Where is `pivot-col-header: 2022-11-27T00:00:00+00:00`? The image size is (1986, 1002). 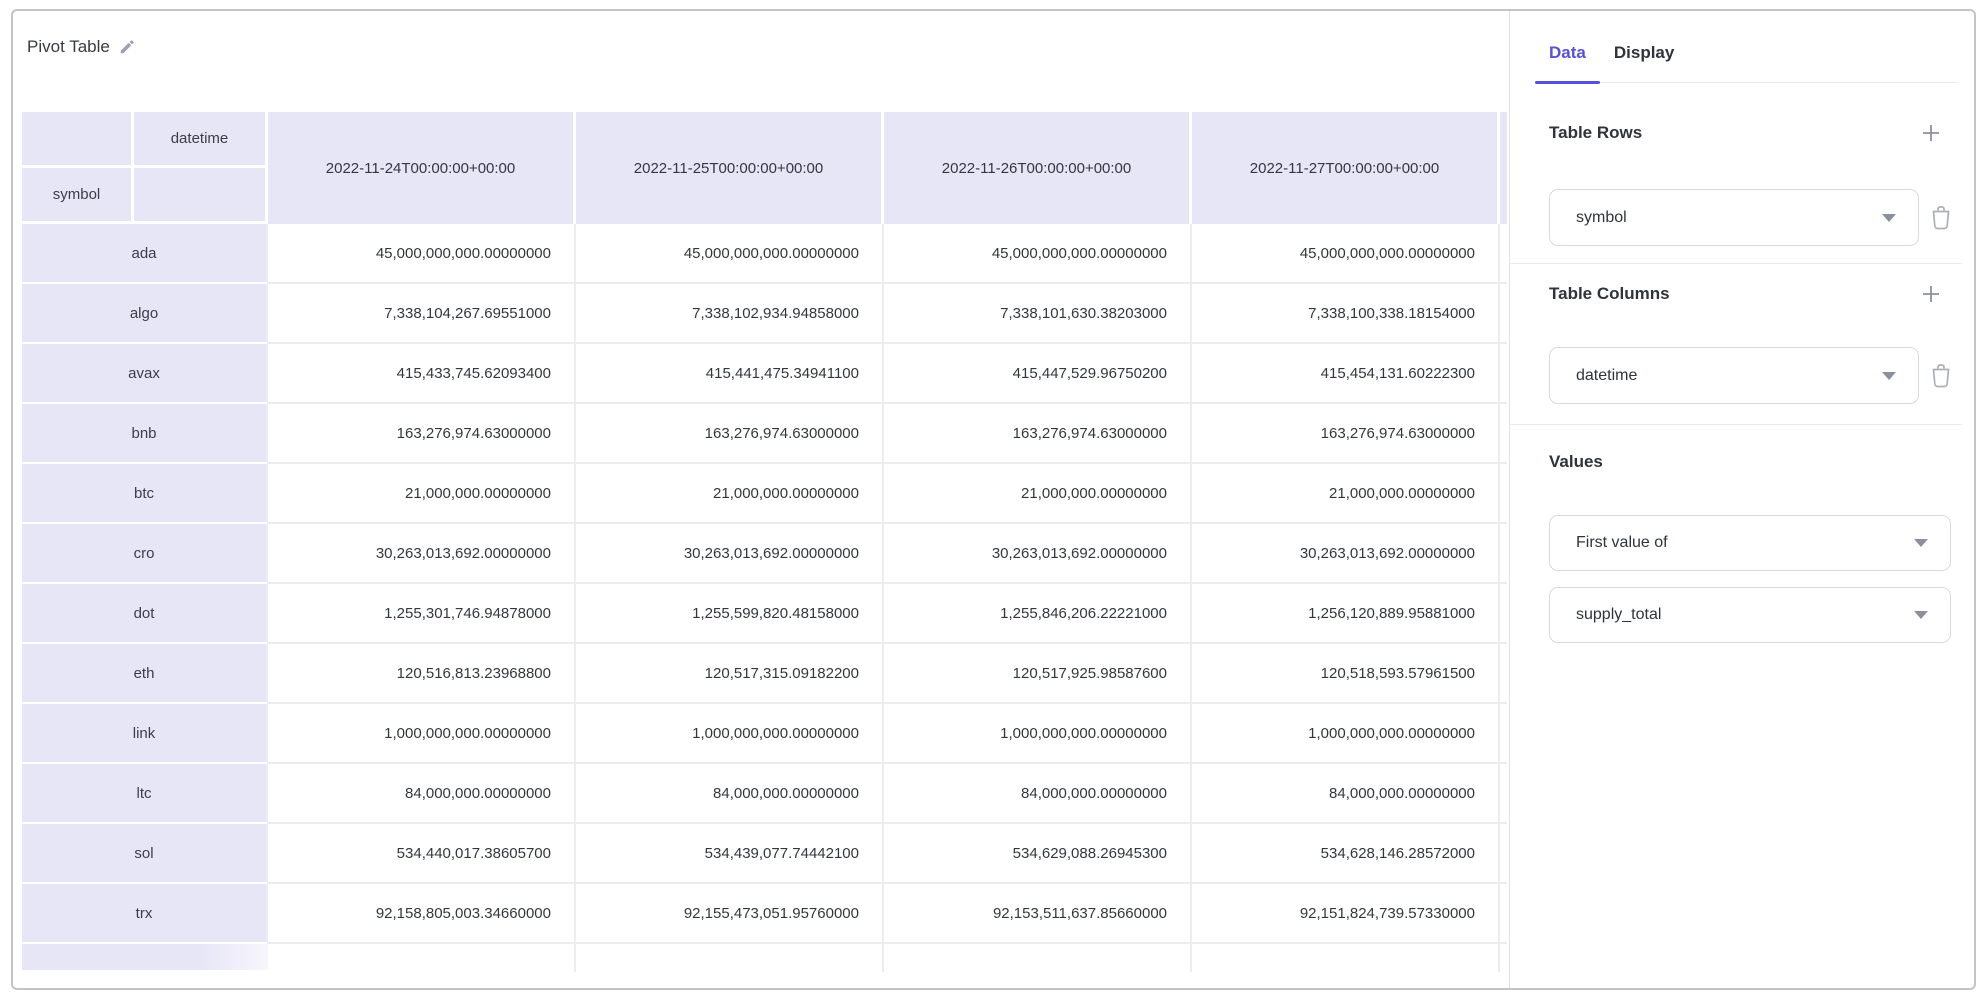 pivot-col-header: 2022-11-27T00:00:00+00:00 is located at coordinates (1346, 168).